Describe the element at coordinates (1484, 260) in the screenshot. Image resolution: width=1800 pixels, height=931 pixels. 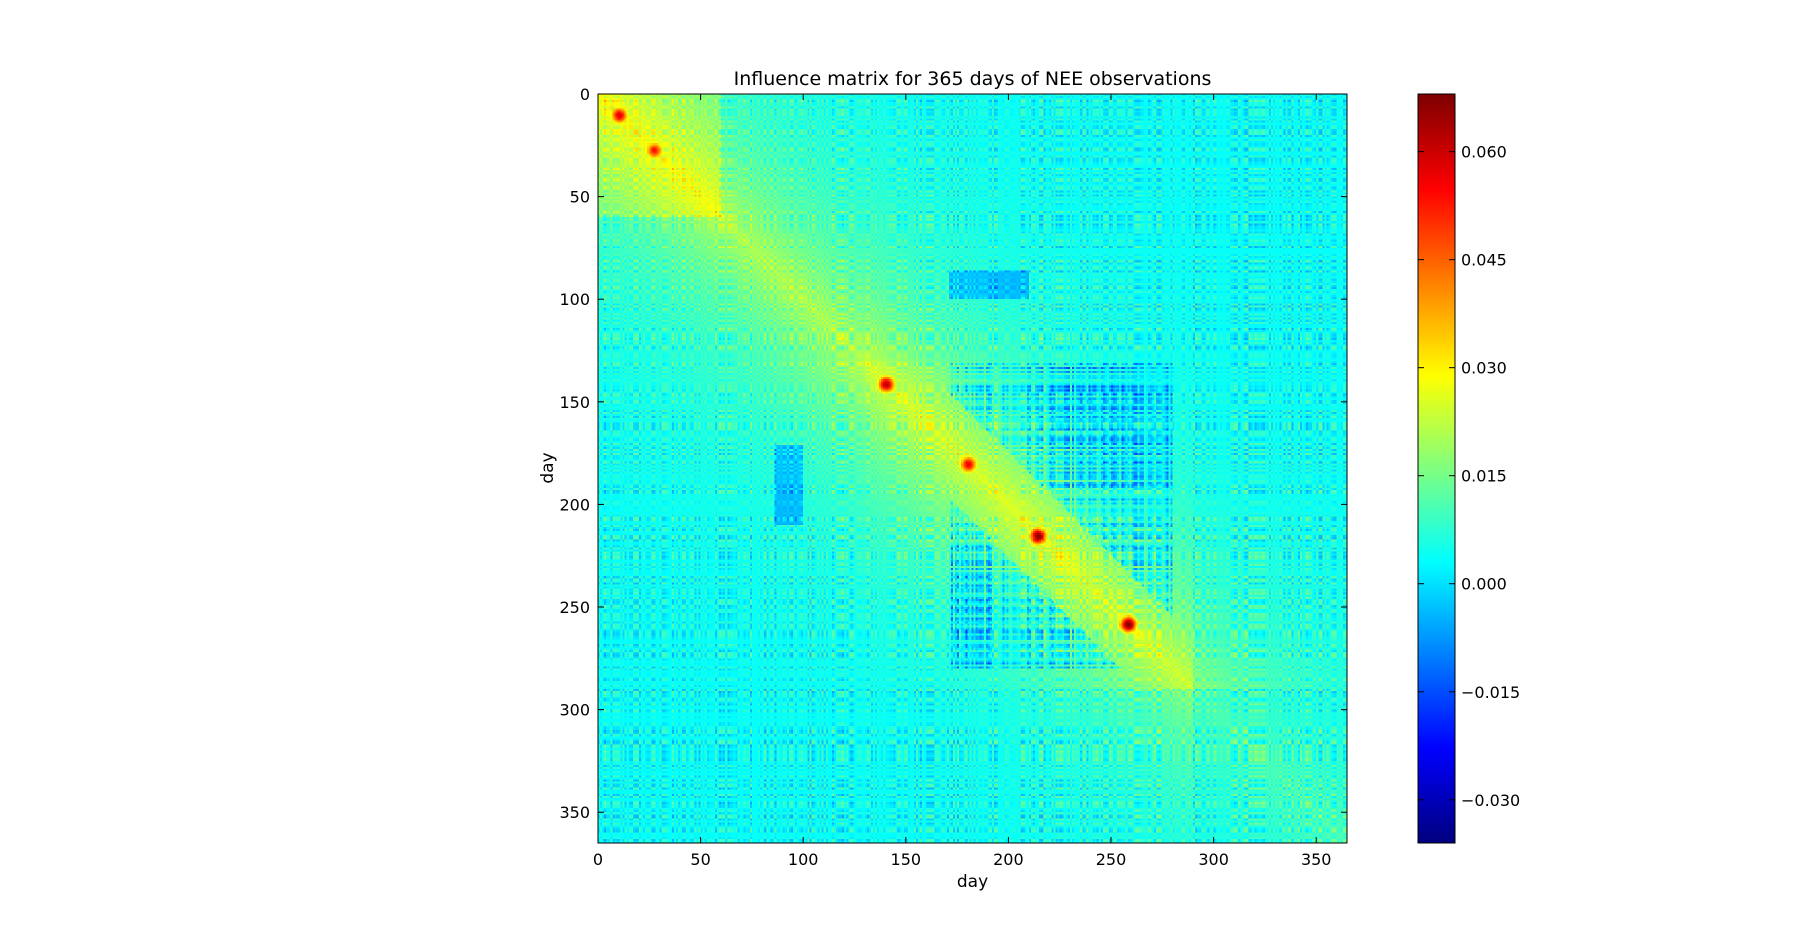
I see `colorbar-tick-label: 0.045` at that location.